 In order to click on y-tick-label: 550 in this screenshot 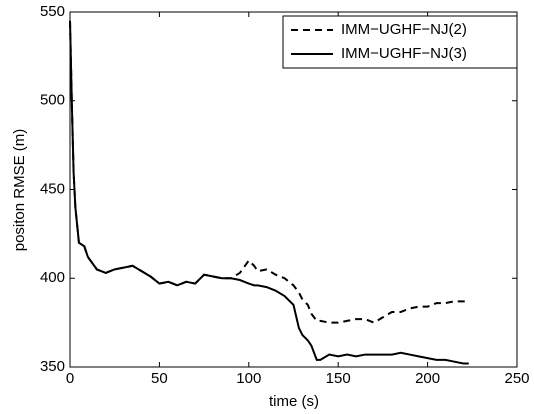, I will do `click(52, 11)`.